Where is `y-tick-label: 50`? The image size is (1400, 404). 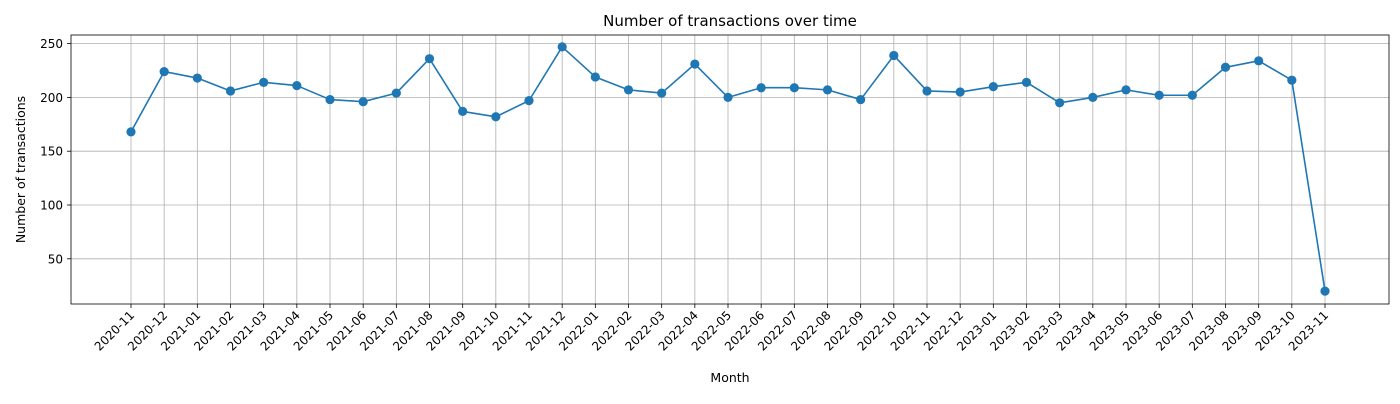 y-tick-label: 50 is located at coordinates (55, 259).